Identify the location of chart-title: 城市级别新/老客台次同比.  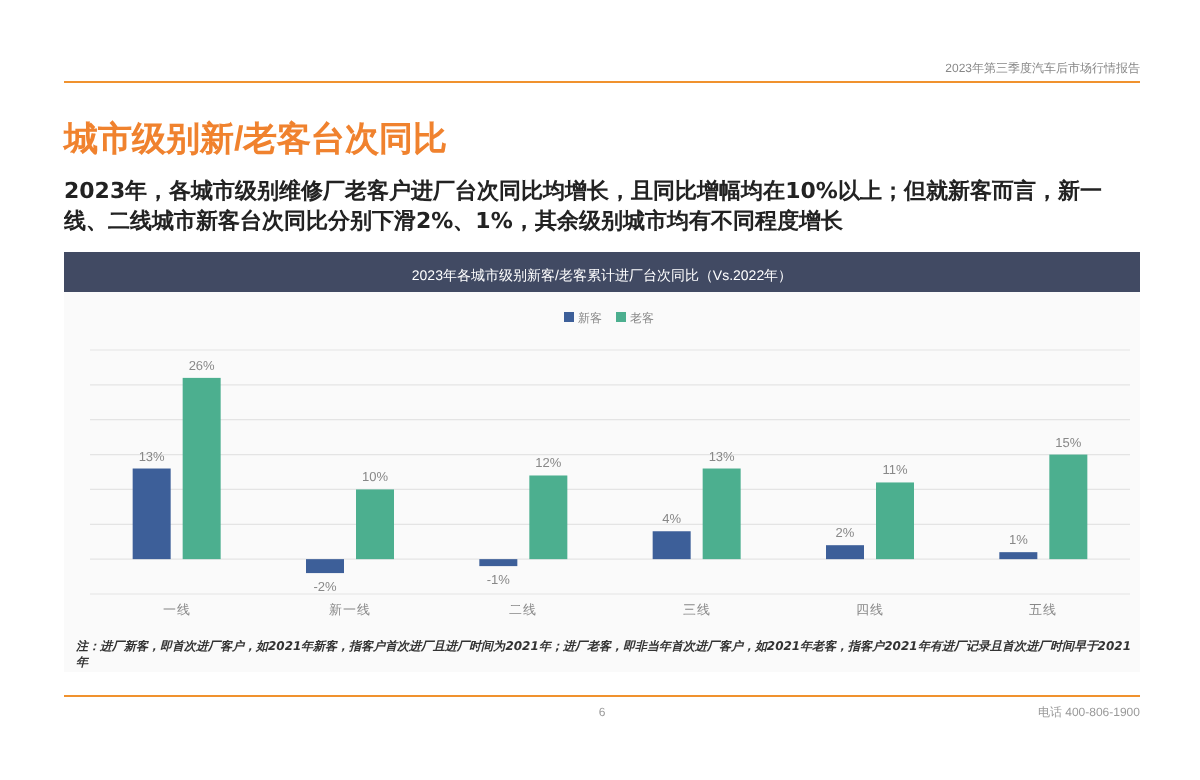
(255, 139).